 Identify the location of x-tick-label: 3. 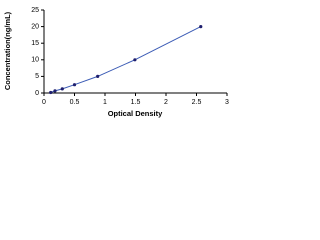
(227, 102).